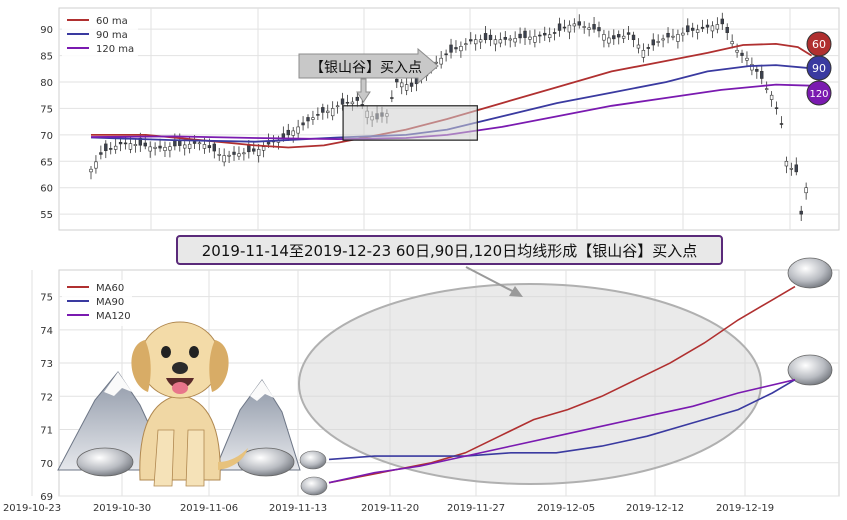  What do you see at coordinates (266, 462) in the screenshot?
I see `ingot-right-large` at bounding box center [266, 462].